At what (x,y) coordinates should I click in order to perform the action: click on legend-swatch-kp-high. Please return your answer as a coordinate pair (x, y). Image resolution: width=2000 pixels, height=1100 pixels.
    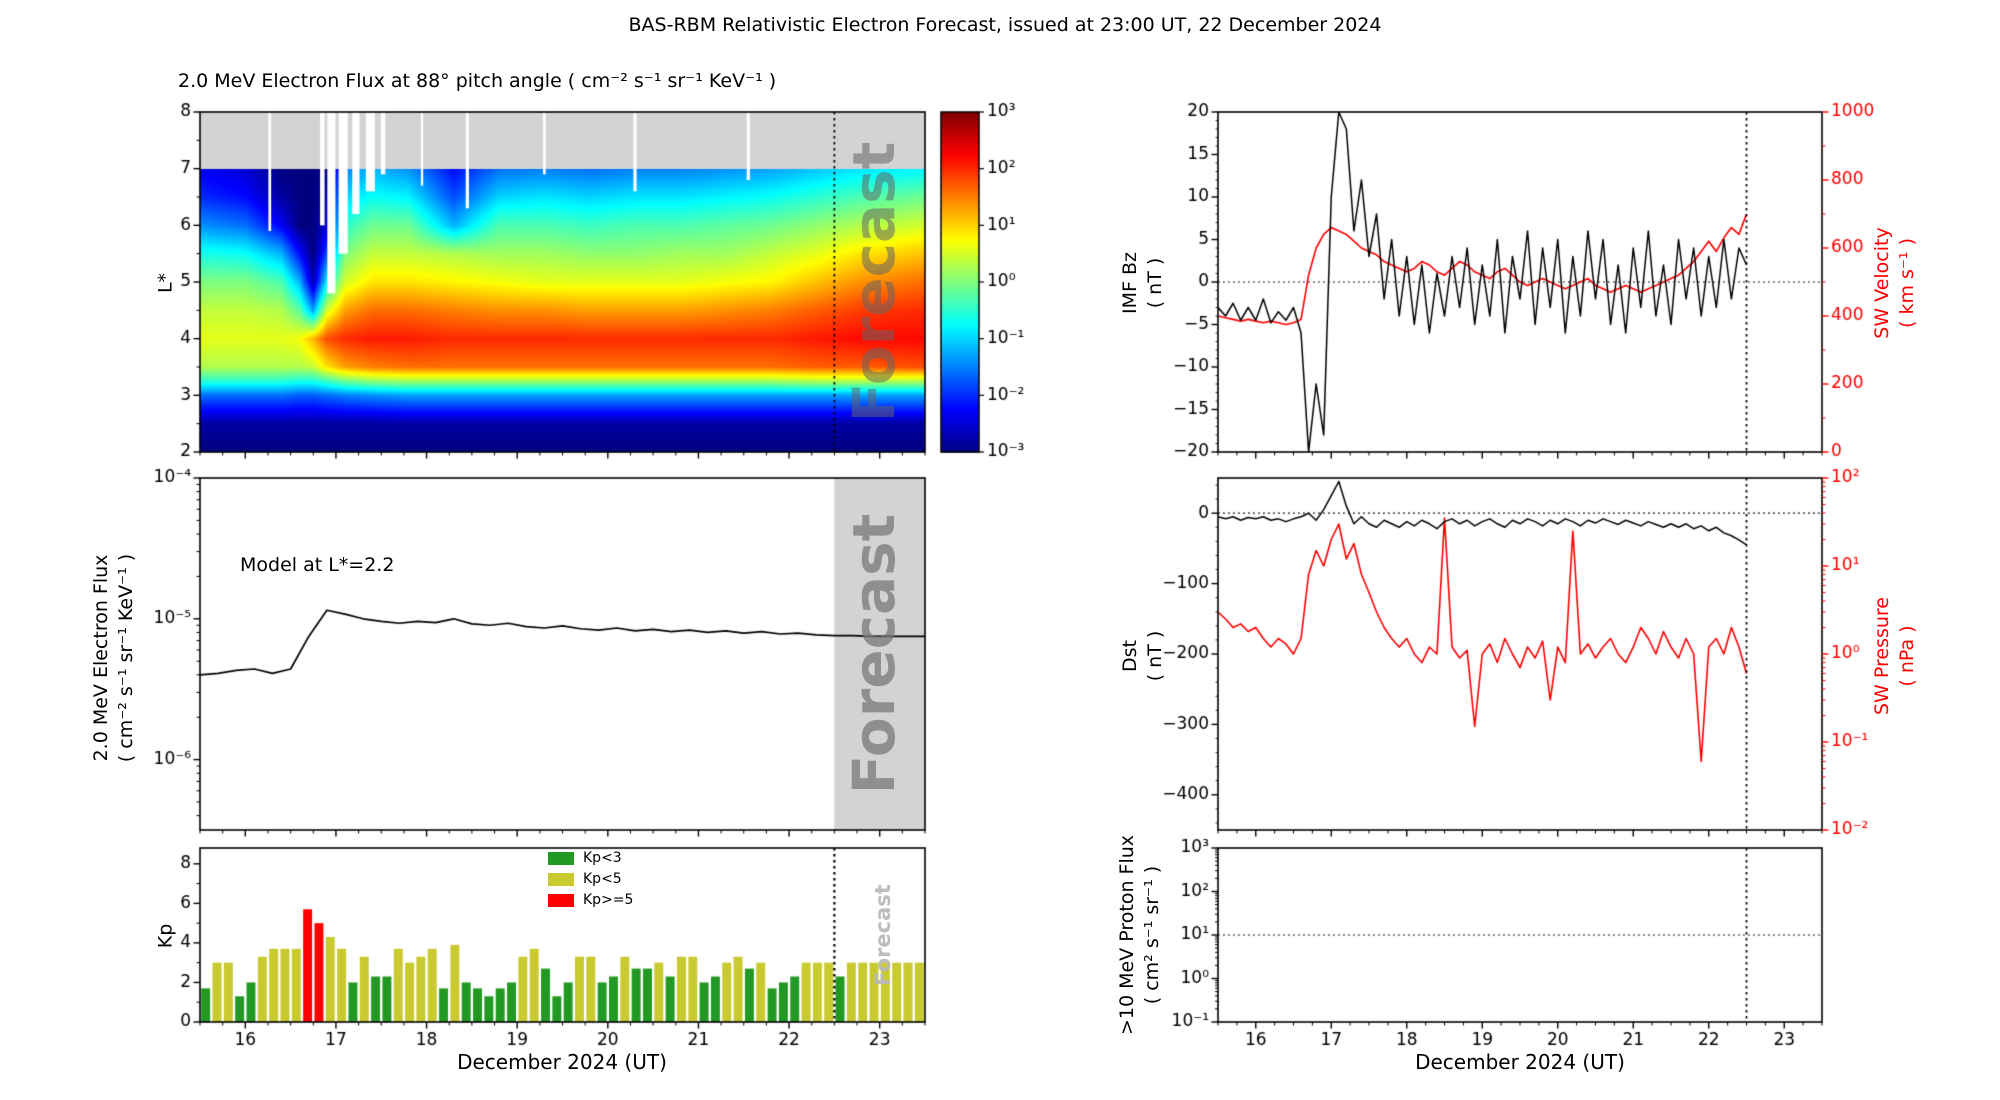
    Looking at the image, I should click on (561, 900).